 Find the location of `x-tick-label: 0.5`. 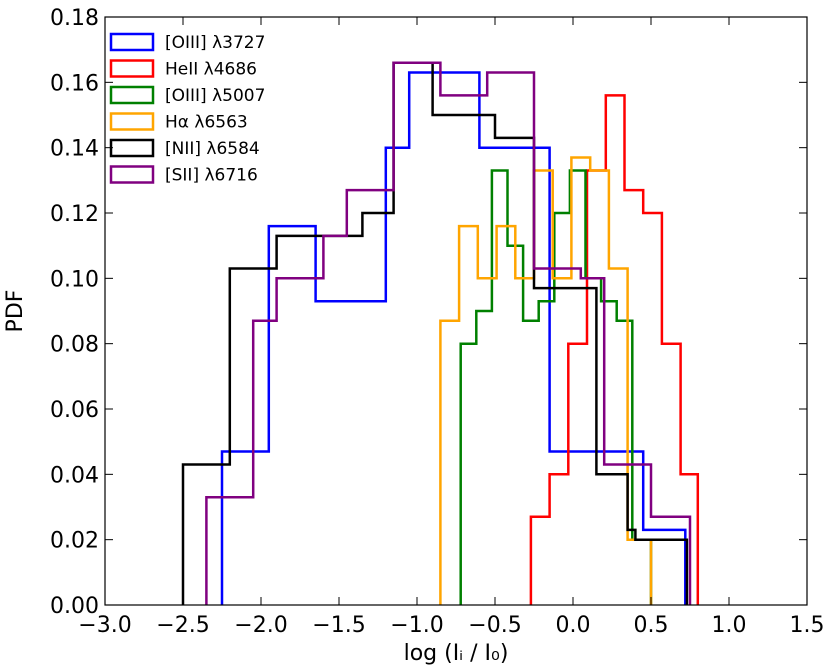

x-tick-label: 0.5 is located at coordinates (651, 625).